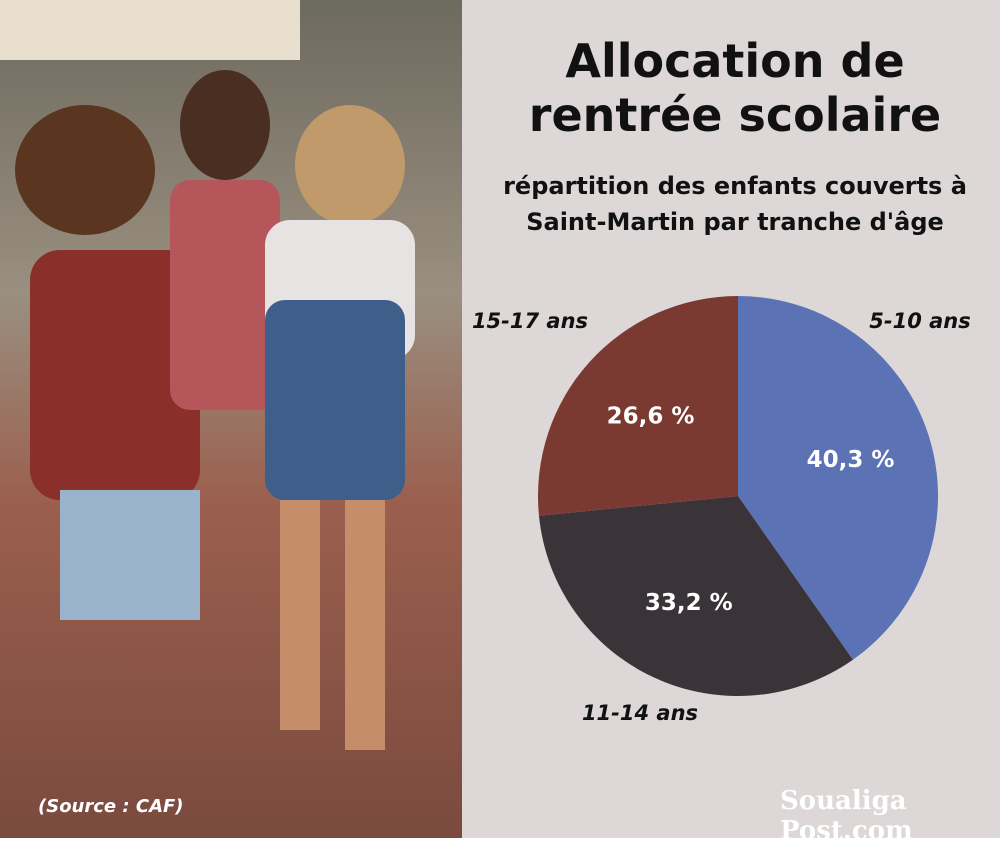 Image resolution: width=1000 pixels, height=846 pixels. I want to click on logo: Soualiga Post.com, so click(846, 816).